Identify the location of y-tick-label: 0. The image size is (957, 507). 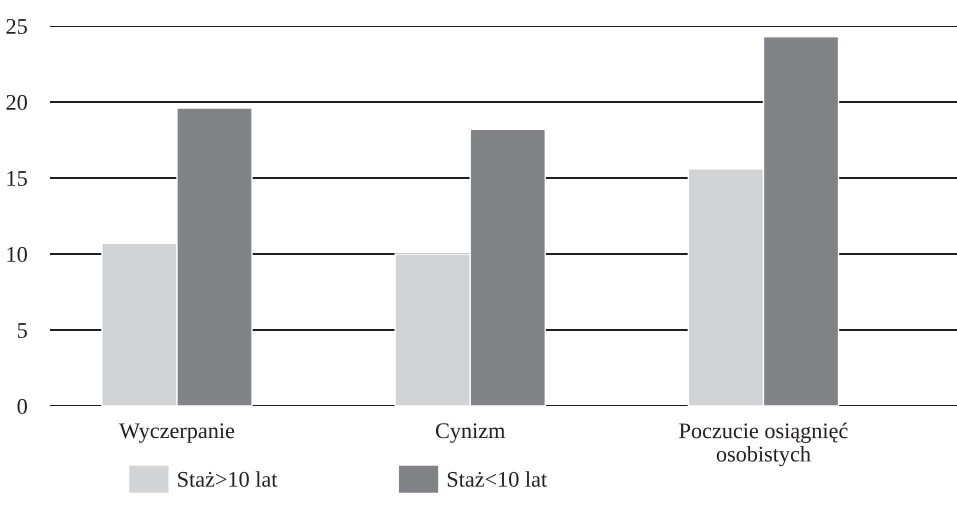
(22, 406).